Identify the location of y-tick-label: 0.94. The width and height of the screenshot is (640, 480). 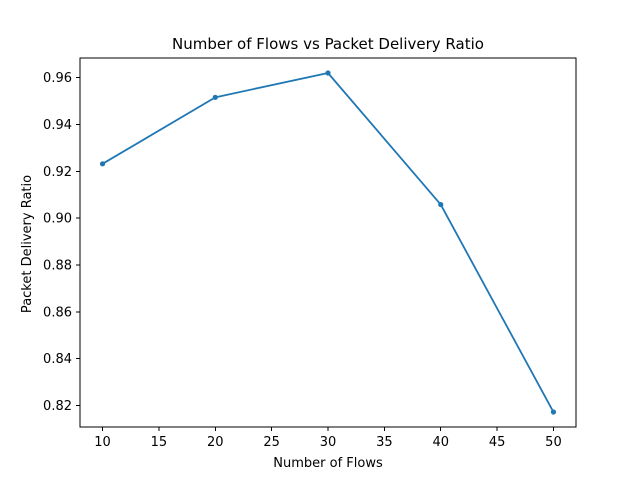
(57, 125).